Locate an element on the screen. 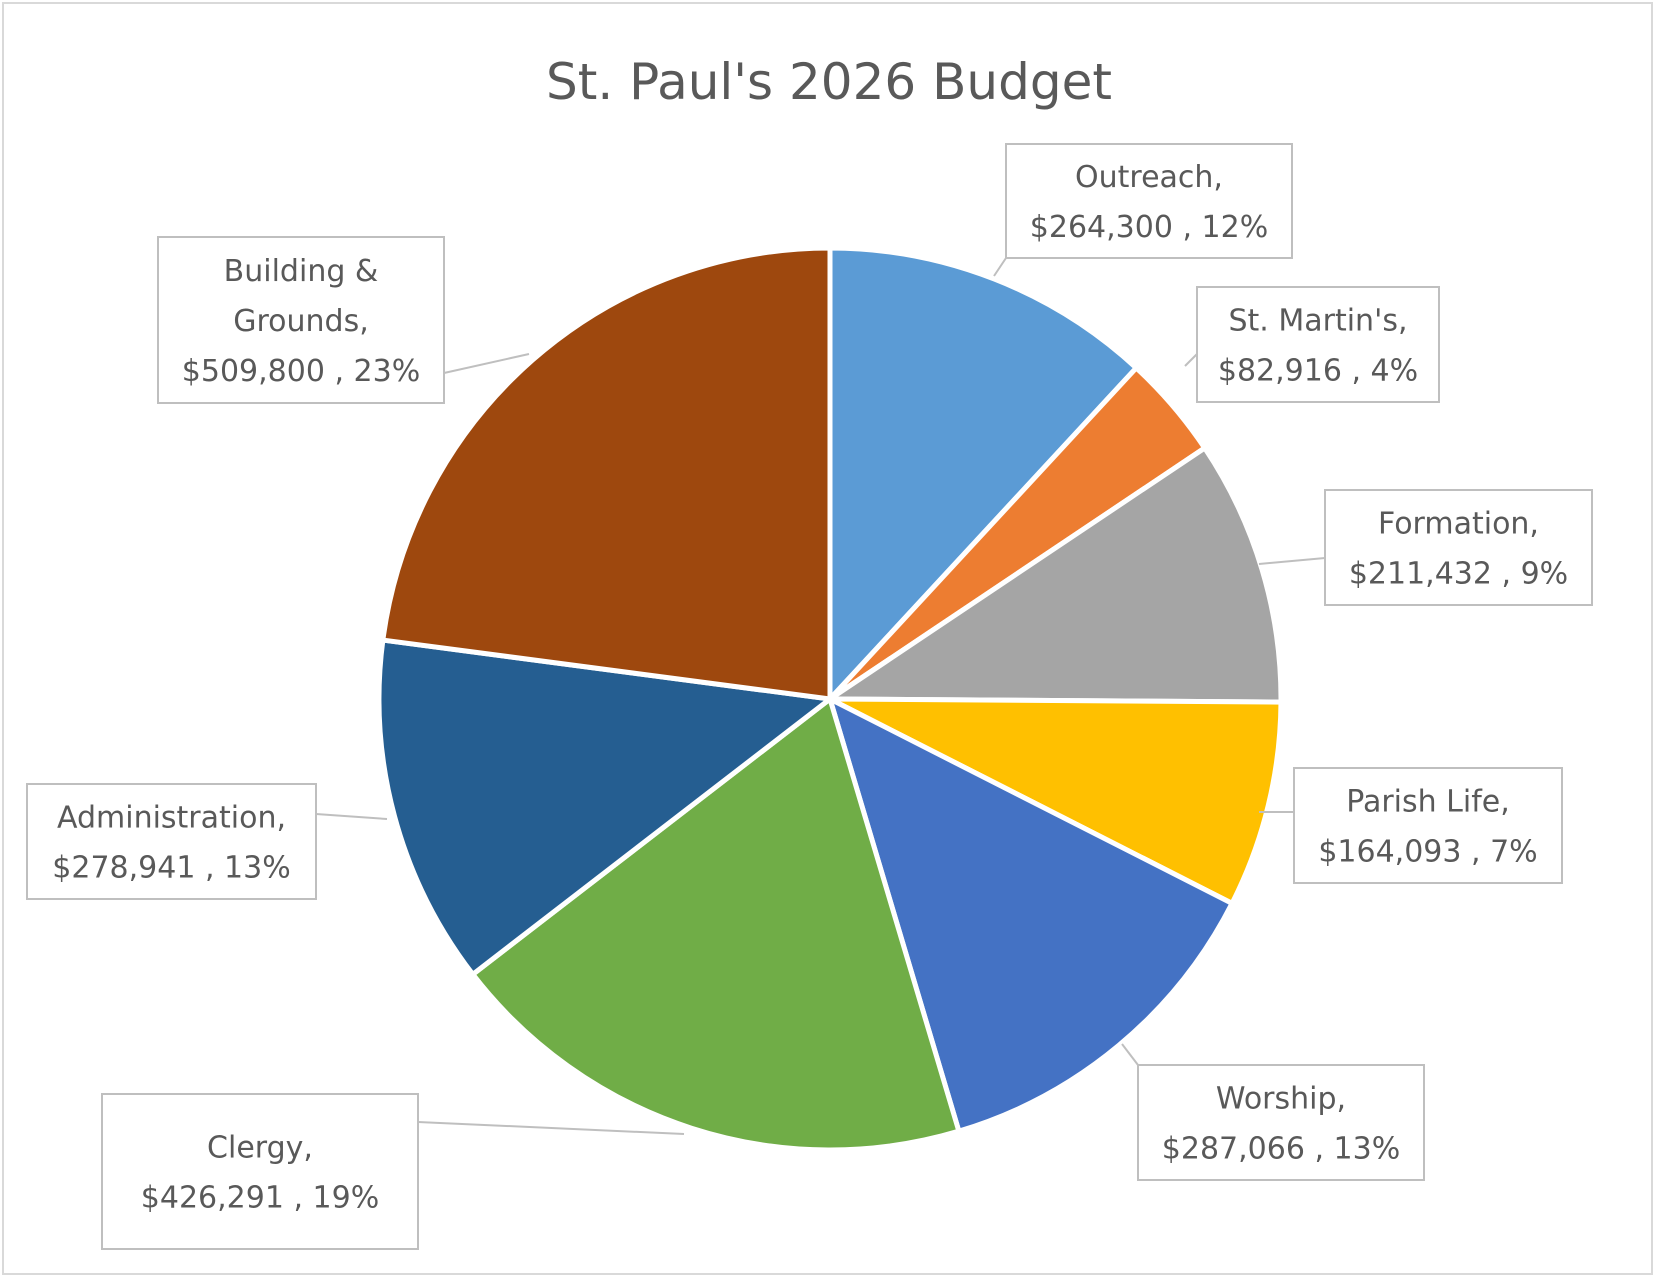 The height and width of the screenshot is (1279, 1657). data-label-value: $211,432 , 9% is located at coordinates (1458, 574).